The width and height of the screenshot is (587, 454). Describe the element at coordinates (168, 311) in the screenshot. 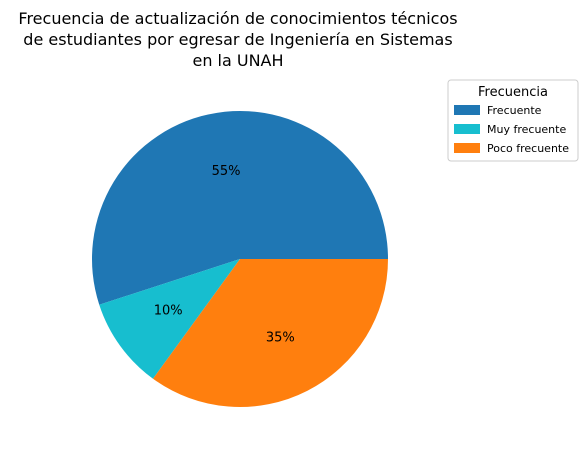

I see `percent-label-muy-frecuente: 10%` at that location.